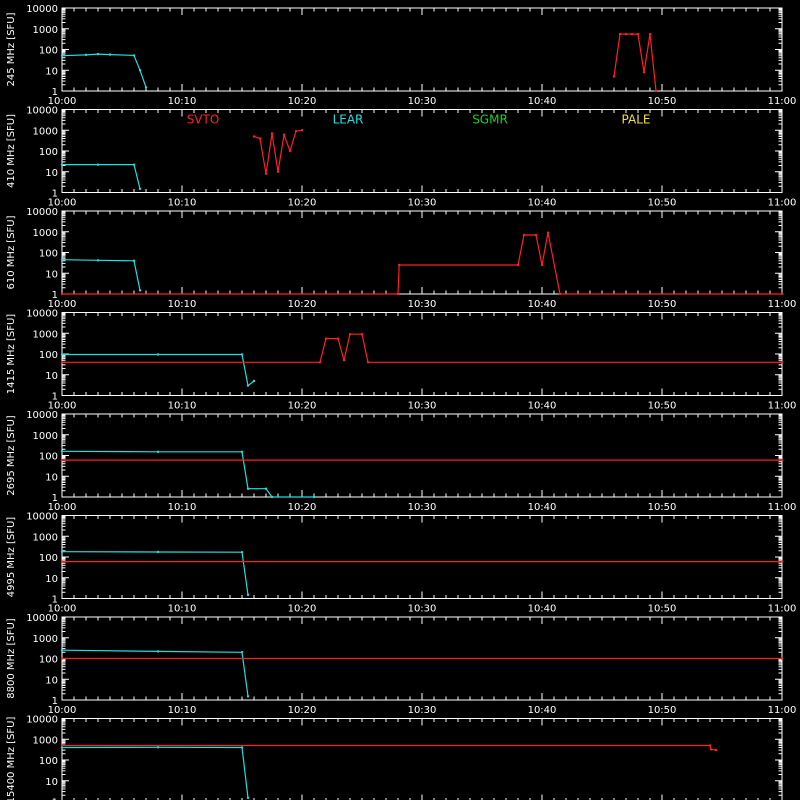  I want to click on x-tick-label: 10:50, so click(662, 507).